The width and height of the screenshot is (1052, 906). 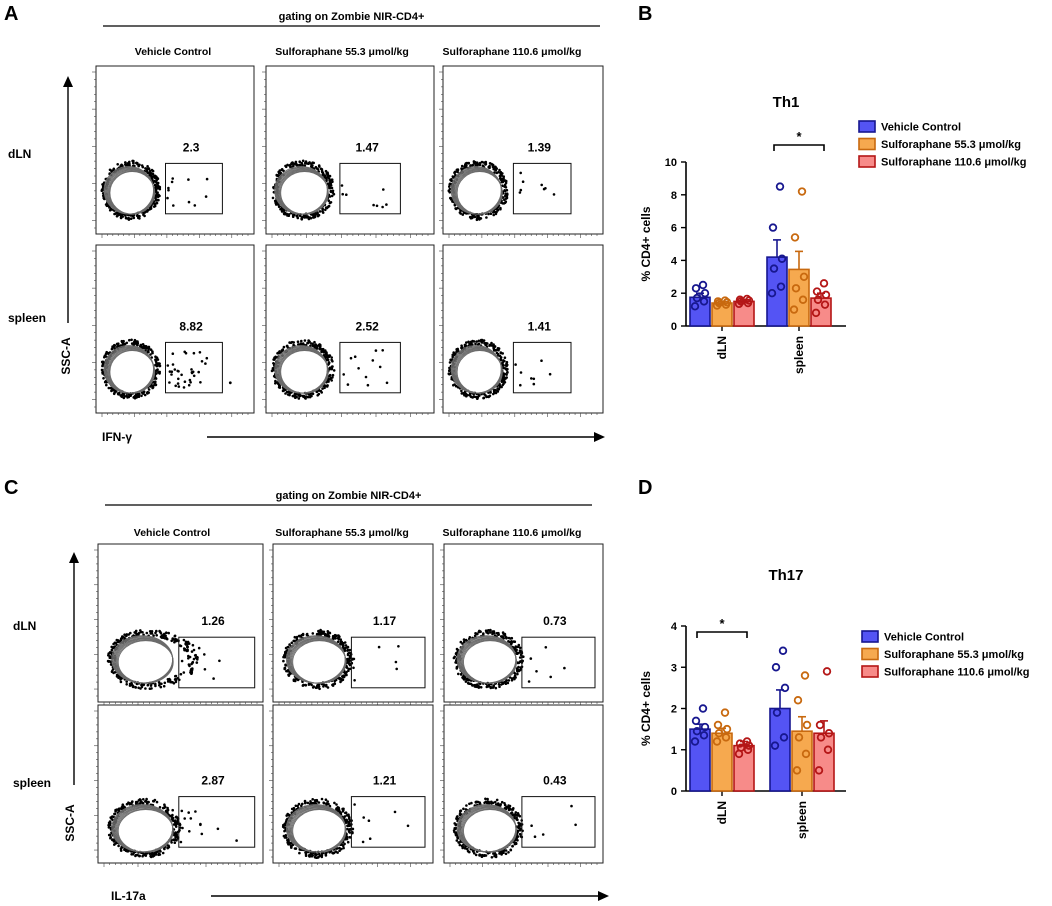 What do you see at coordinates (512, 52) in the screenshot?
I see `column-label: Sulforaphane 110.6 μmol/kg` at bounding box center [512, 52].